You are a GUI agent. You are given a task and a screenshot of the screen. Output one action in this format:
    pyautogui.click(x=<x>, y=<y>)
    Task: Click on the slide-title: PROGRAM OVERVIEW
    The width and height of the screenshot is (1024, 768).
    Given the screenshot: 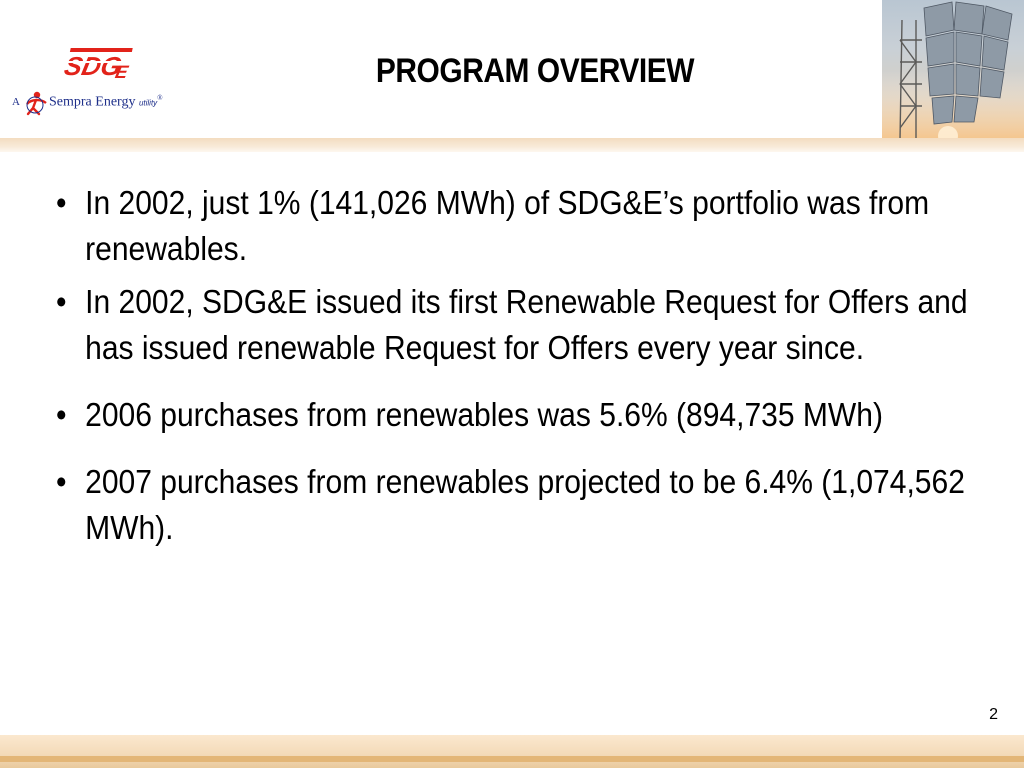 What is the action you would take?
    pyautogui.click(x=535, y=71)
    